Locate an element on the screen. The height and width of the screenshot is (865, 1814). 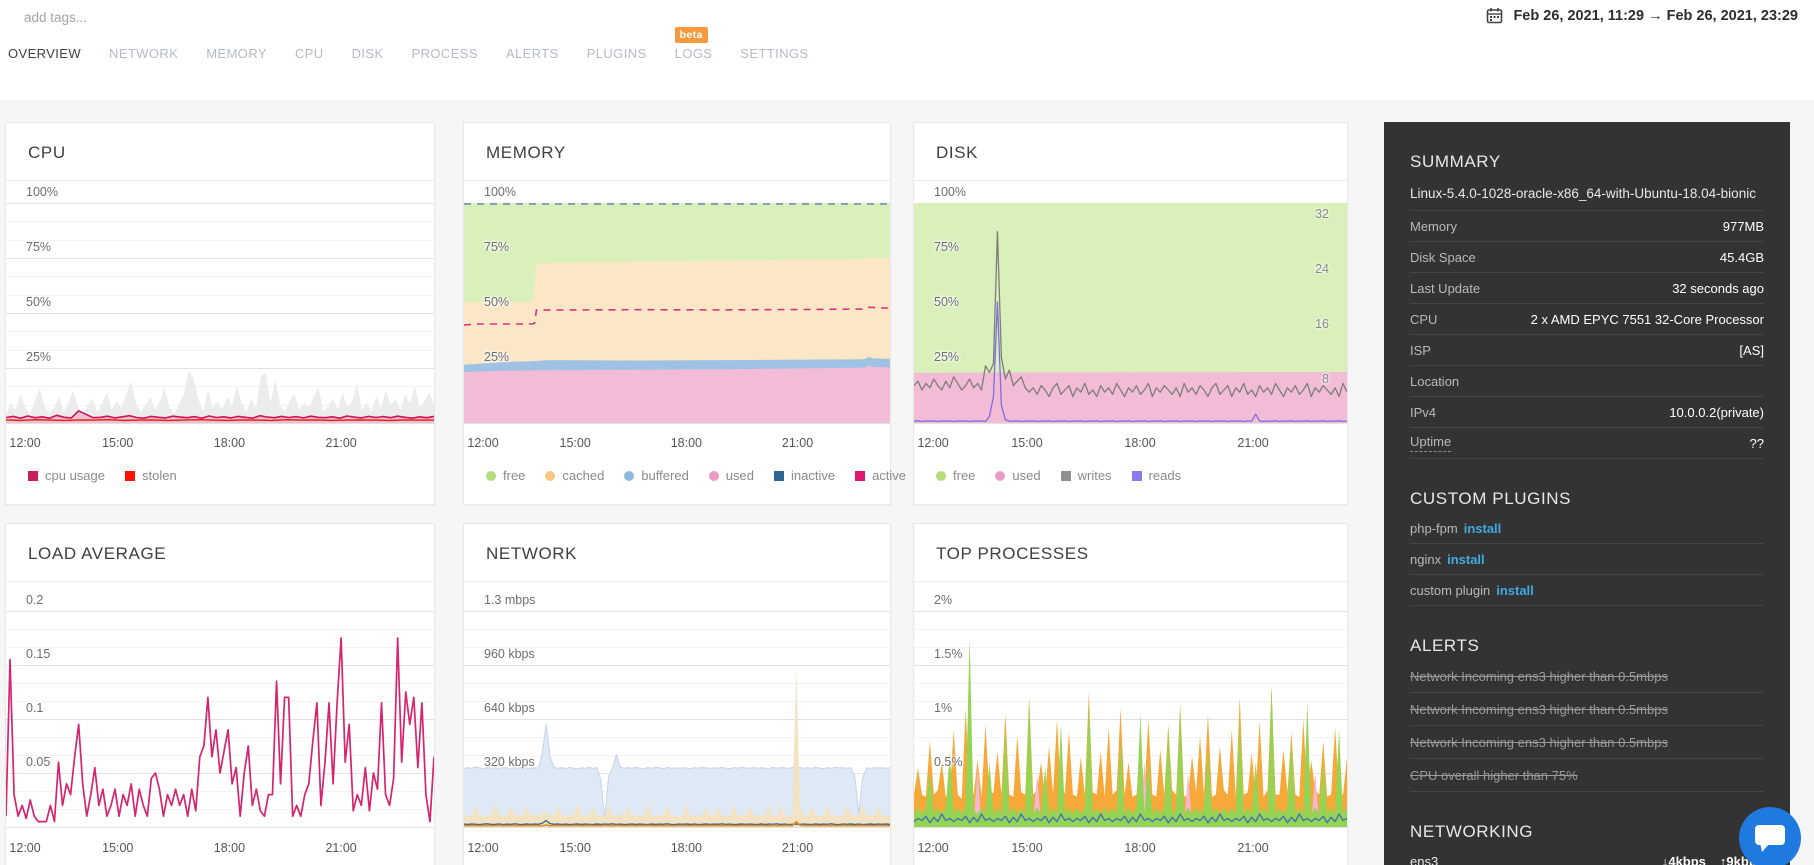
tab-process: PROCESS is located at coordinates (444, 53).